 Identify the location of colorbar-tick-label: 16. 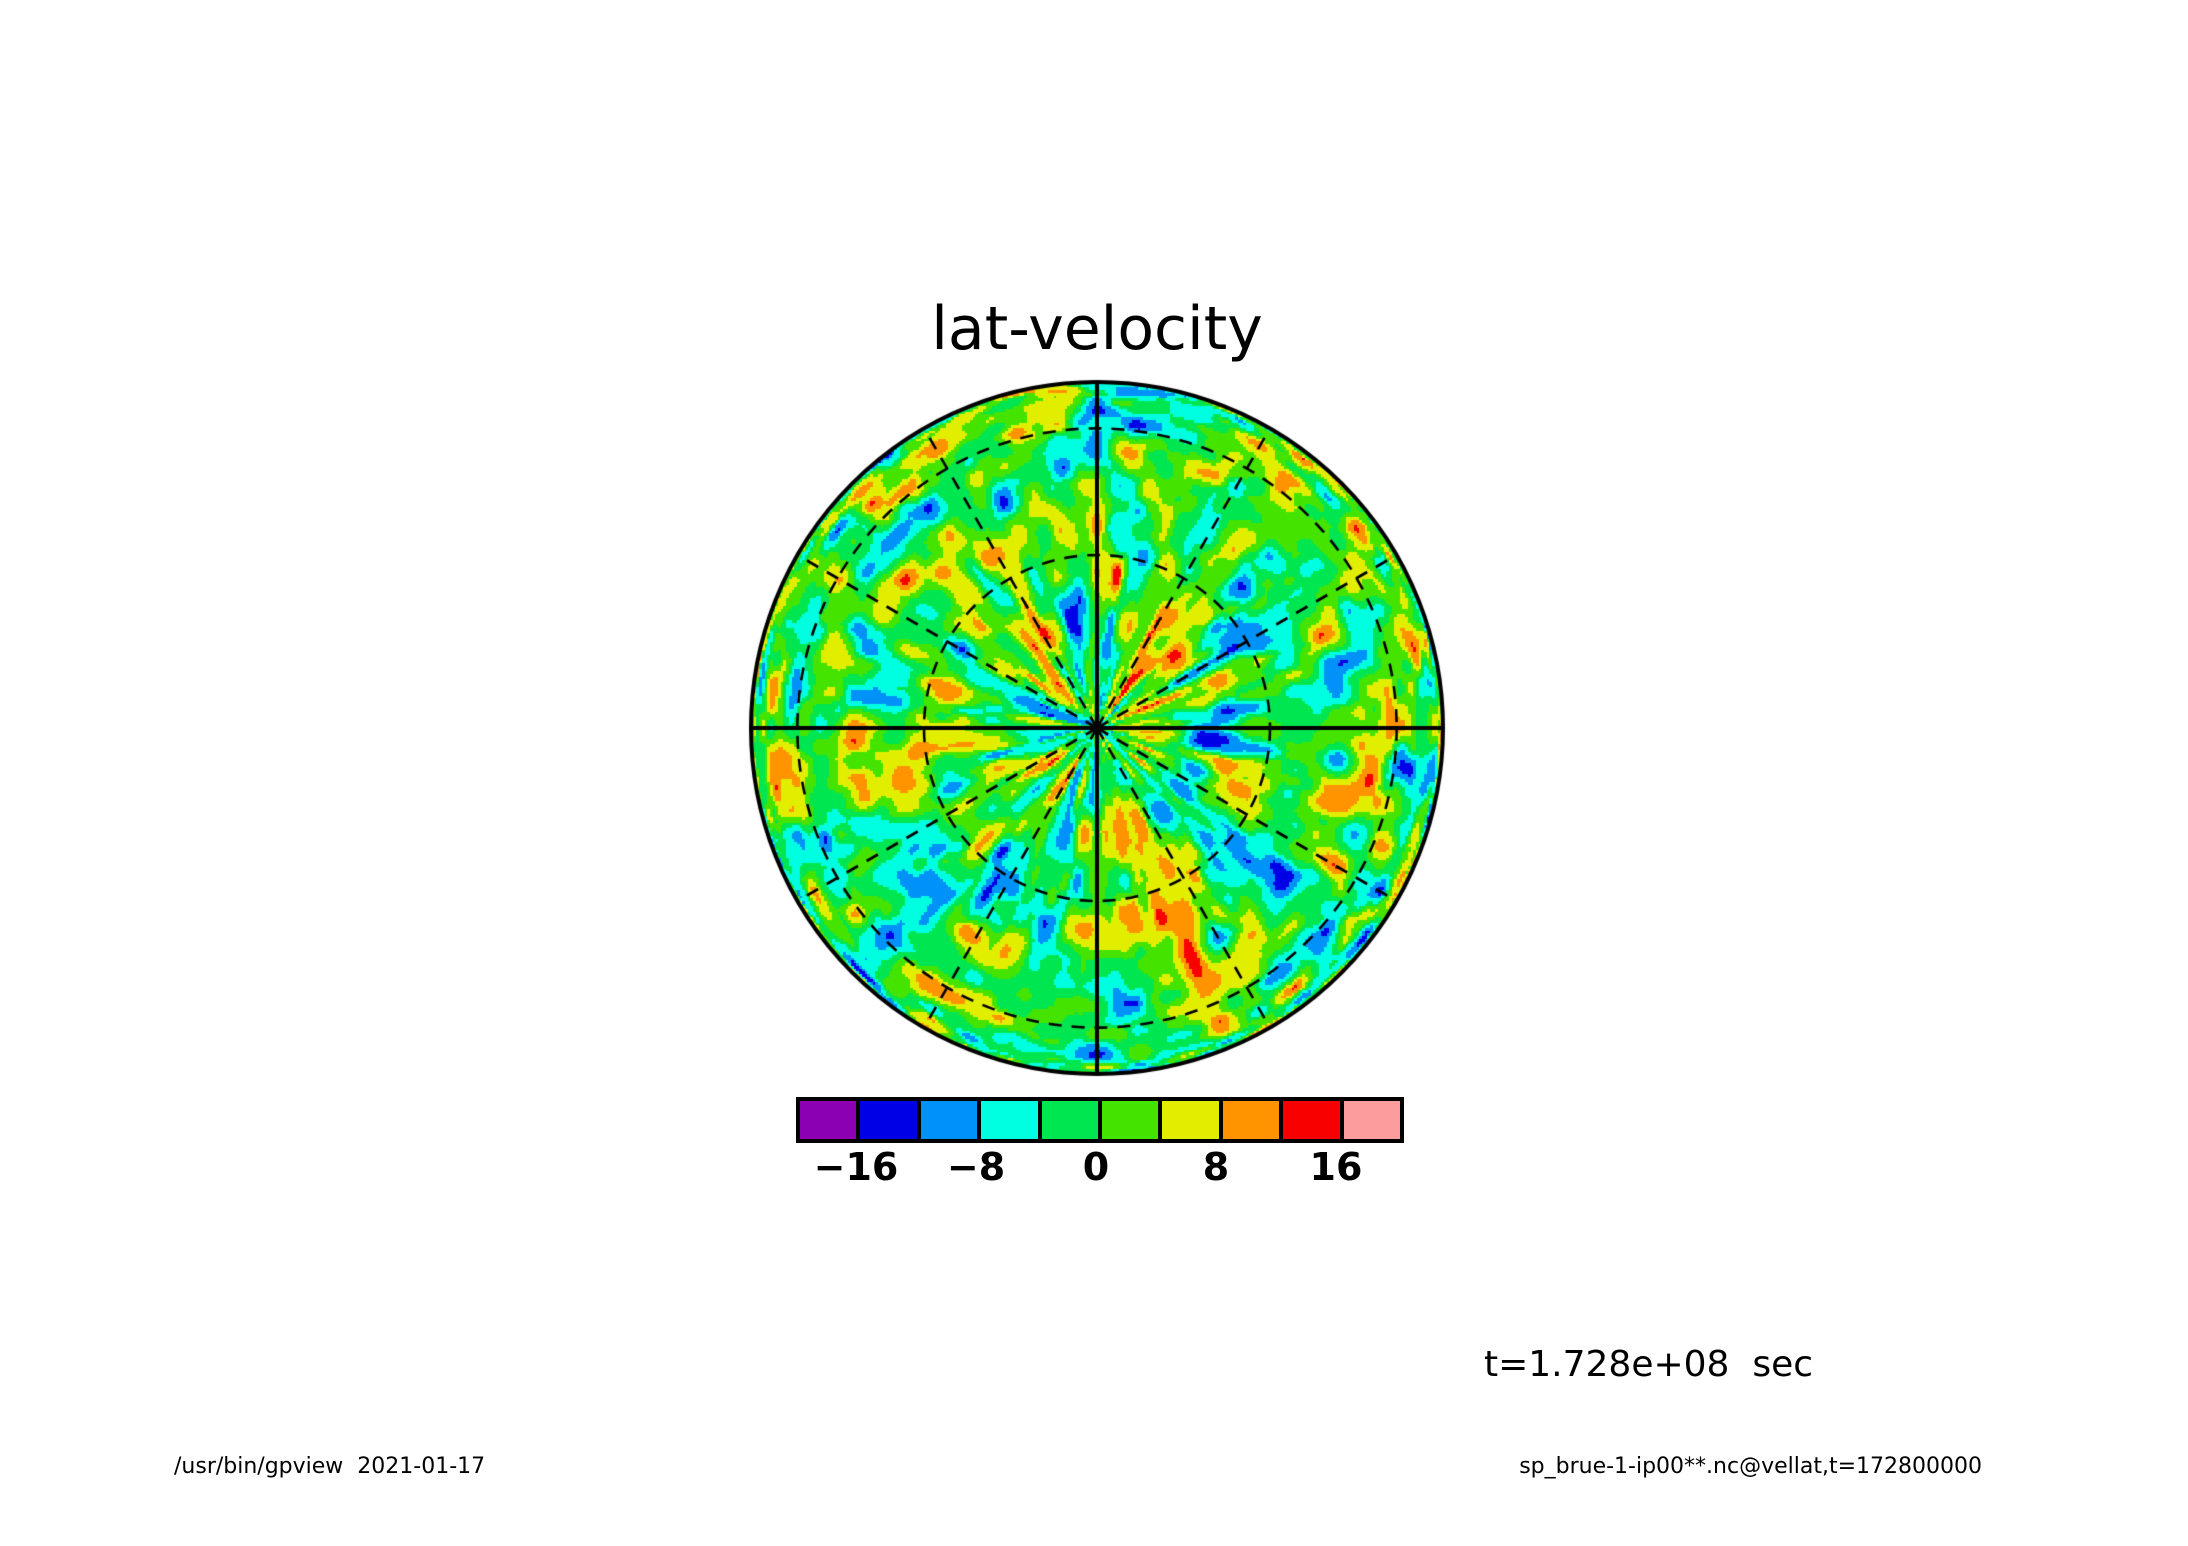
(1336, 1167).